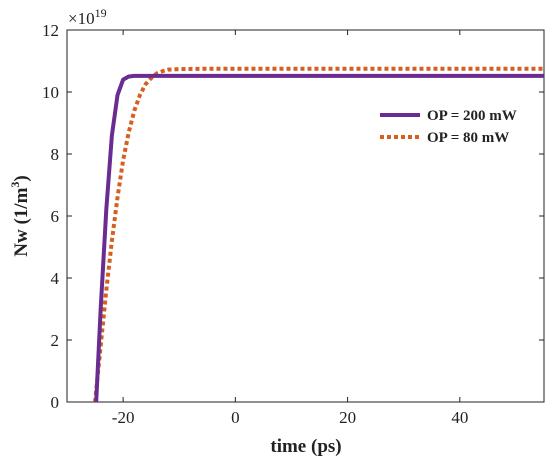 The height and width of the screenshot is (465, 550). I want to click on x-tick-label: 40, so click(459, 417).